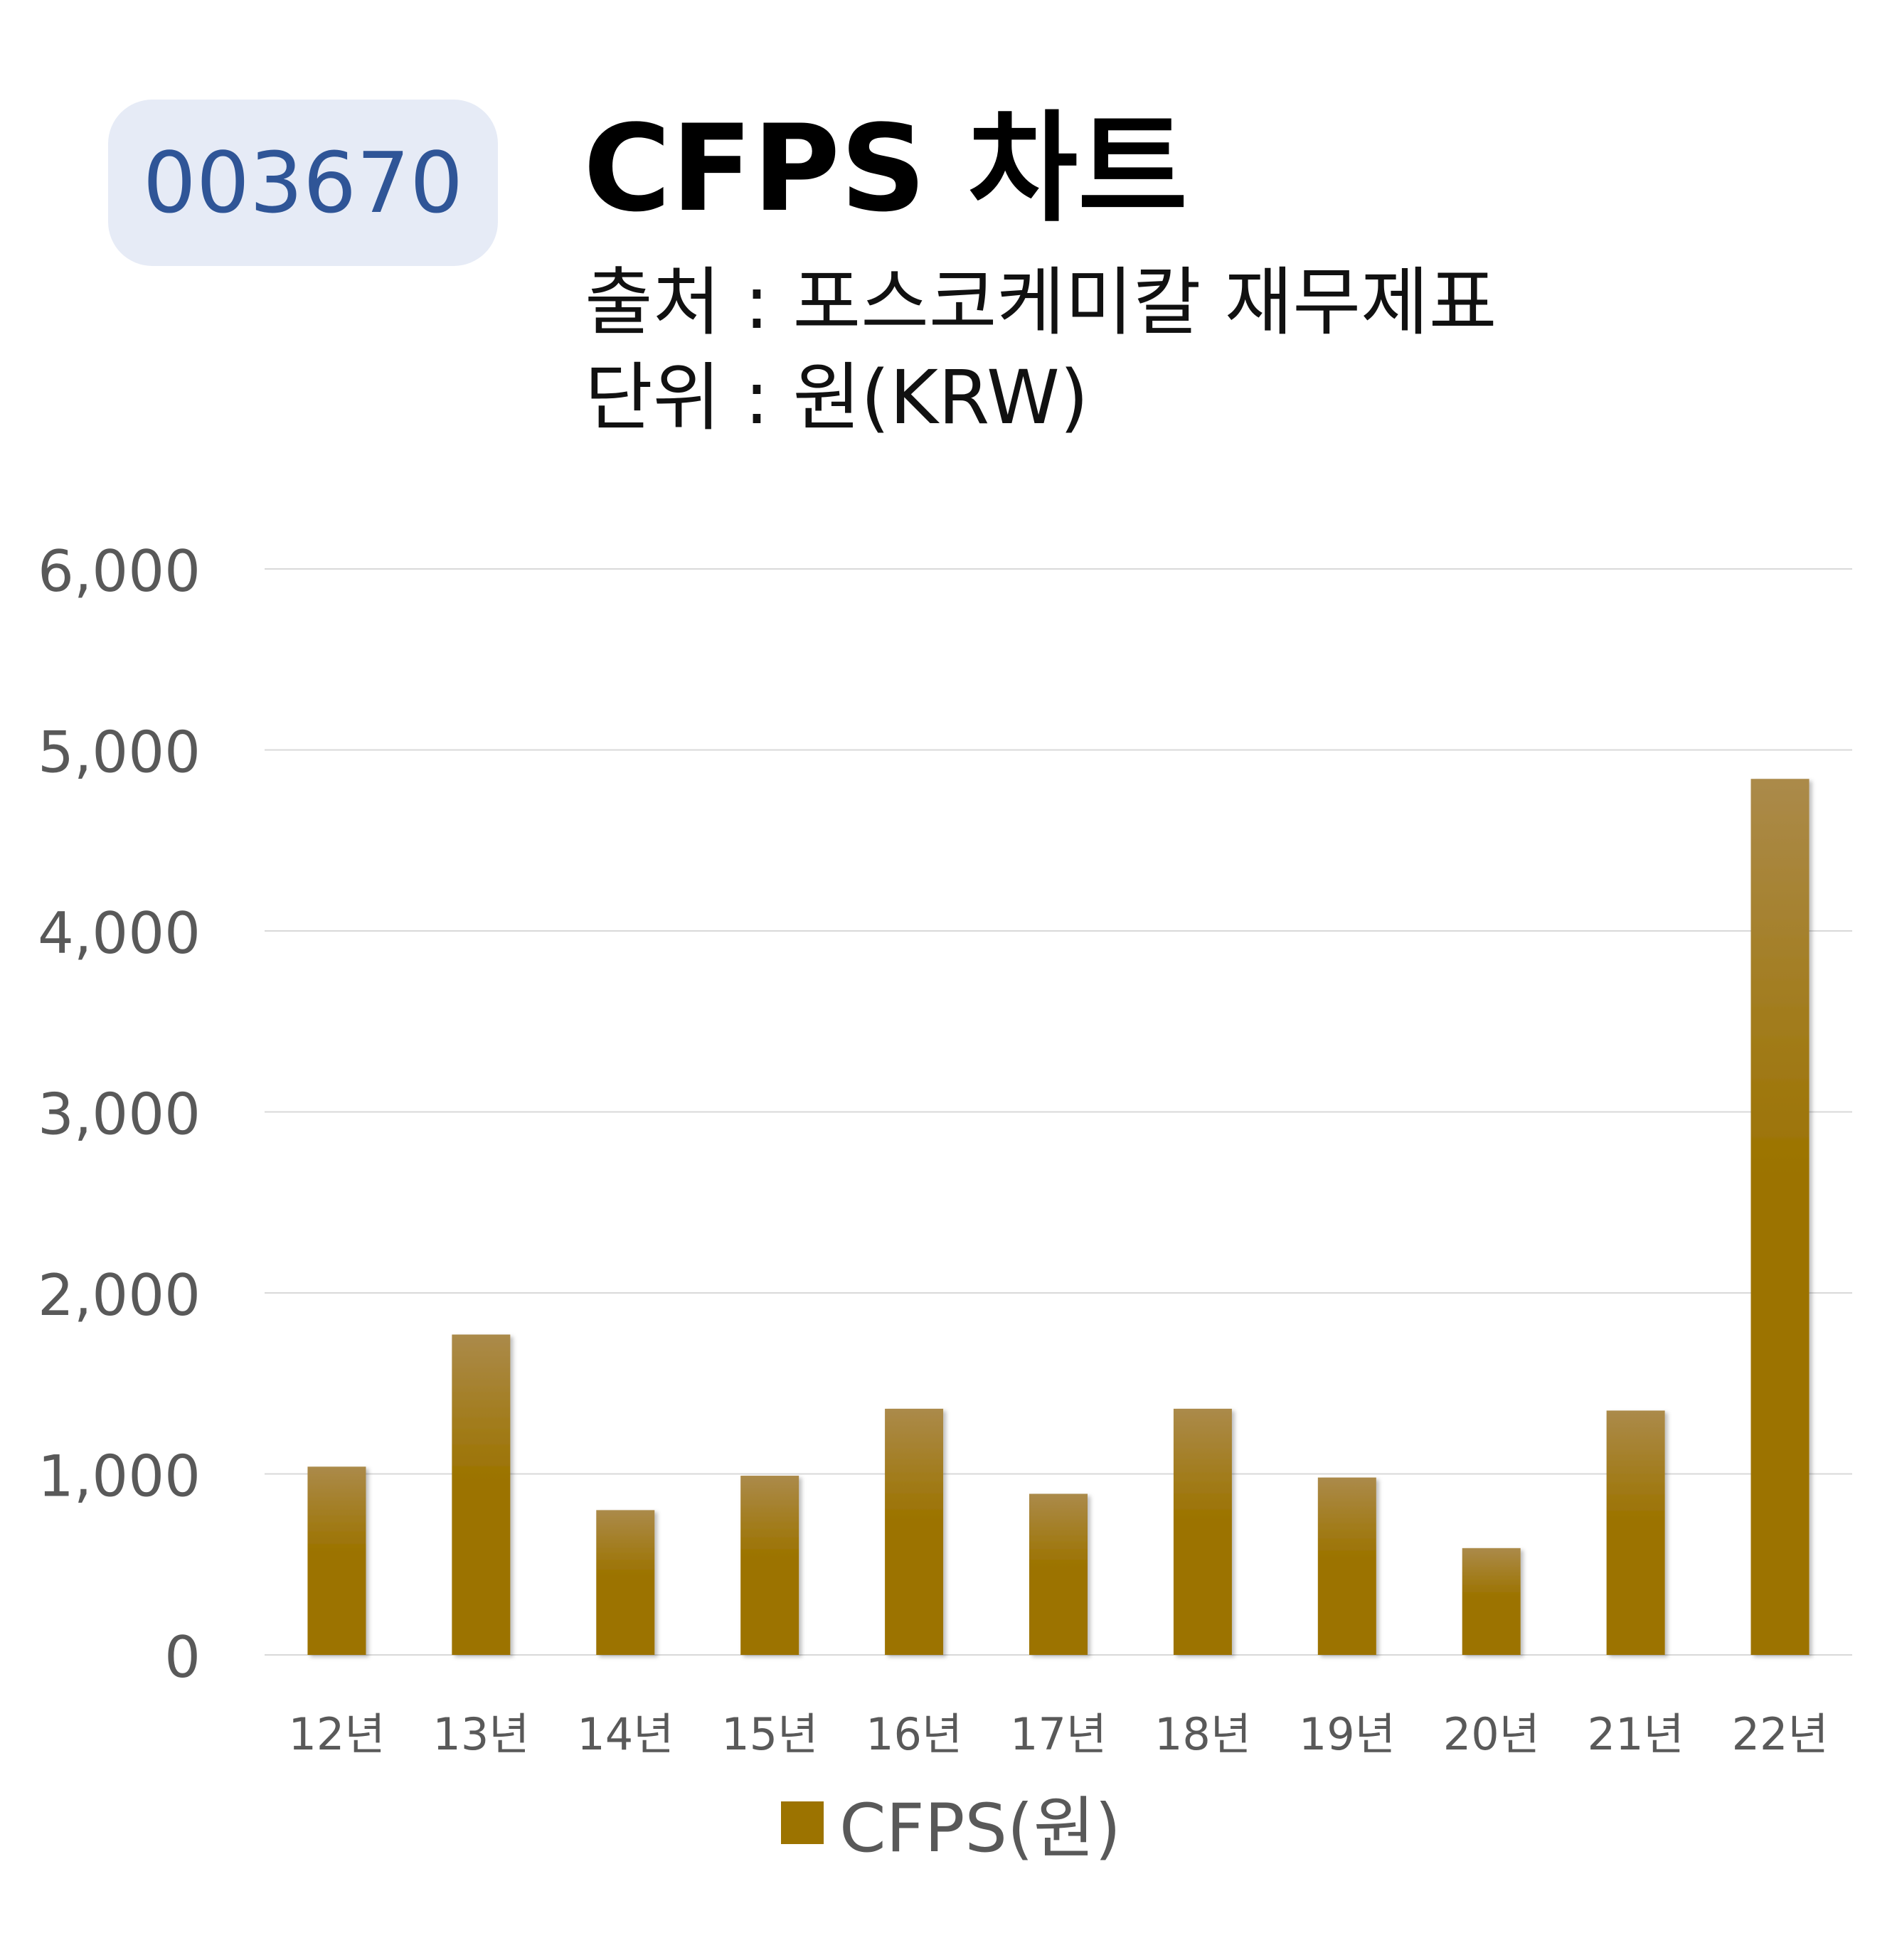 The height and width of the screenshot is (1960, 1897). I want to click on legend-label: CFPS(원), so click(980, 1829).